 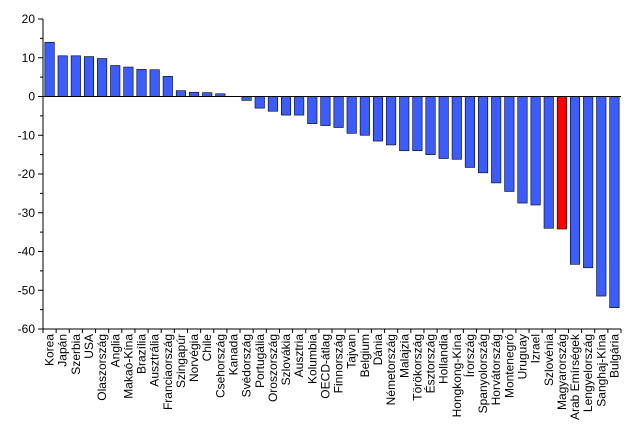 I want to click on category-label: Észtország, so click(x=430, y=363).